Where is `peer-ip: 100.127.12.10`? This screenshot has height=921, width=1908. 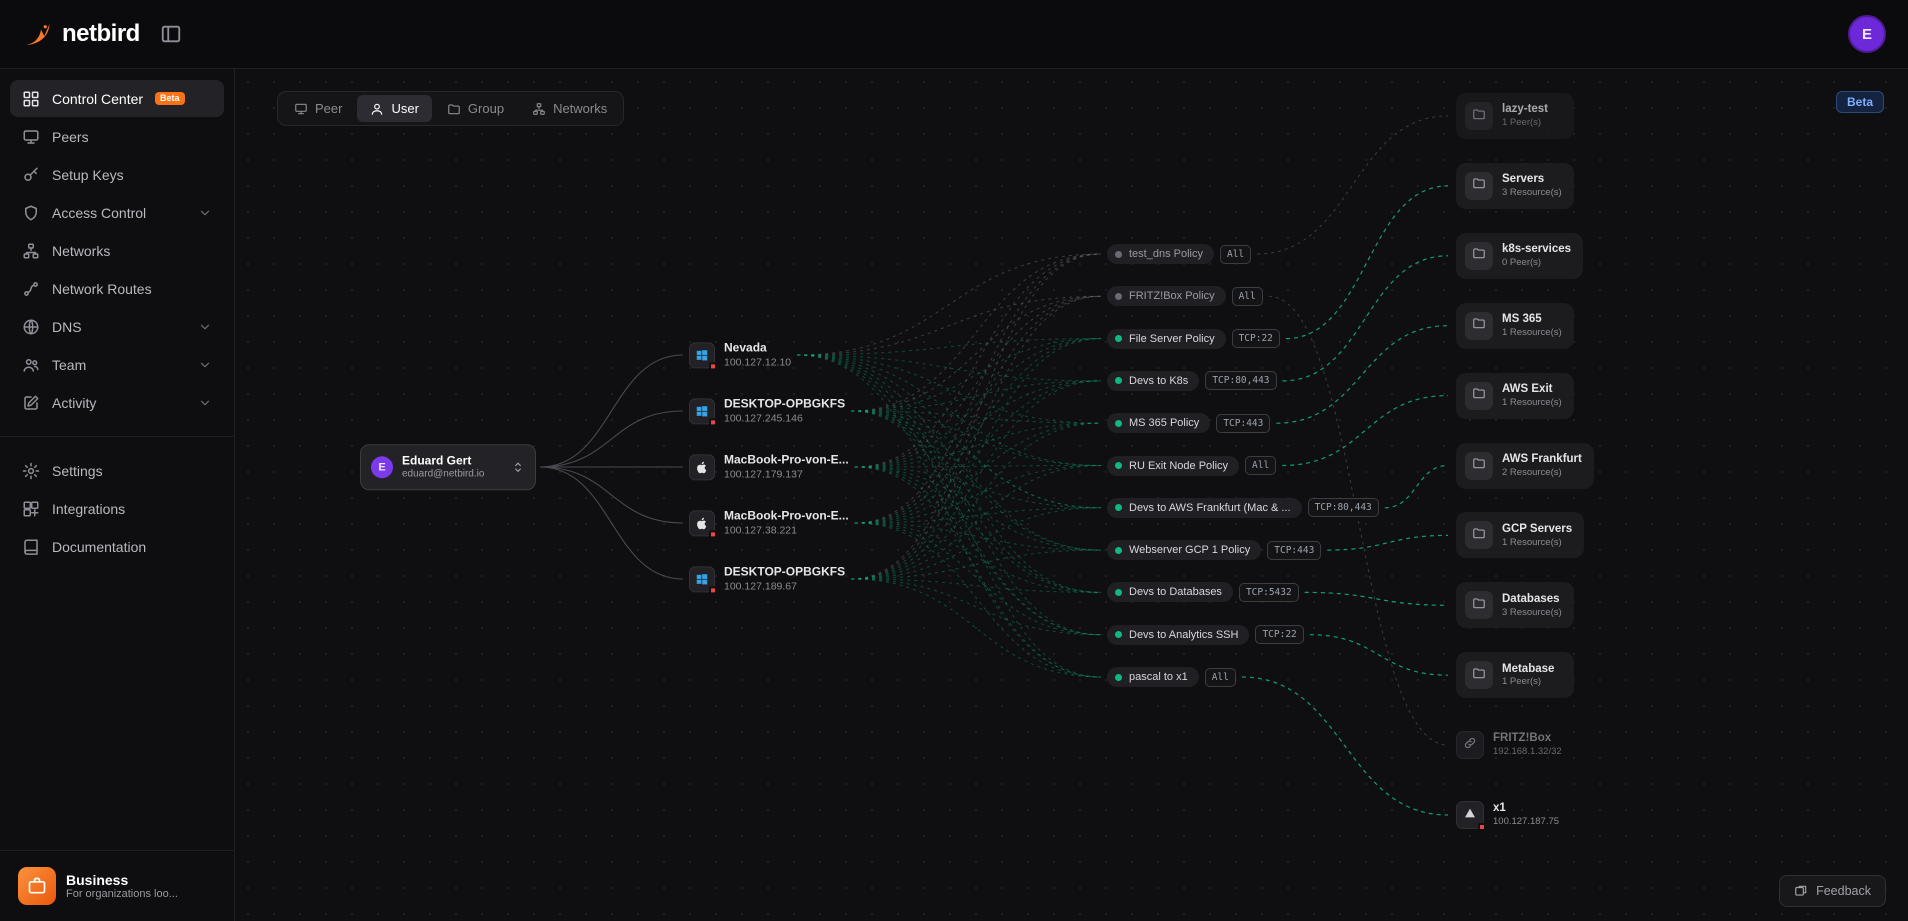 peer-ip: 100.127.12.10 is located at coordinates (758, 361).